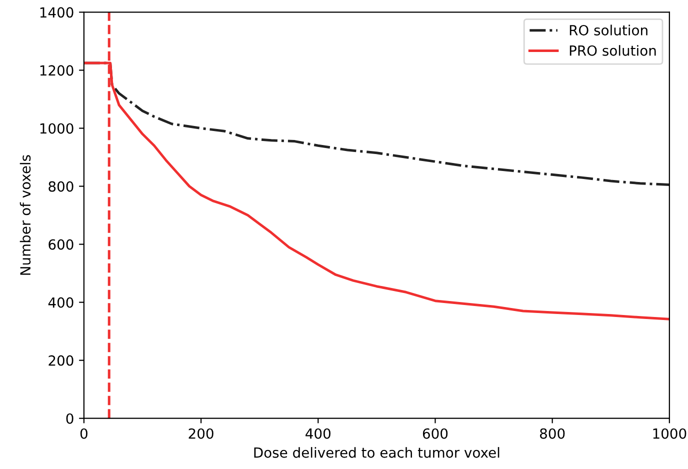 This screenshot has height=469, width=688. Describe the element at coordinates (25, 215) in the screenshot. I see `y-axis-title: Number of voxels` at that location.